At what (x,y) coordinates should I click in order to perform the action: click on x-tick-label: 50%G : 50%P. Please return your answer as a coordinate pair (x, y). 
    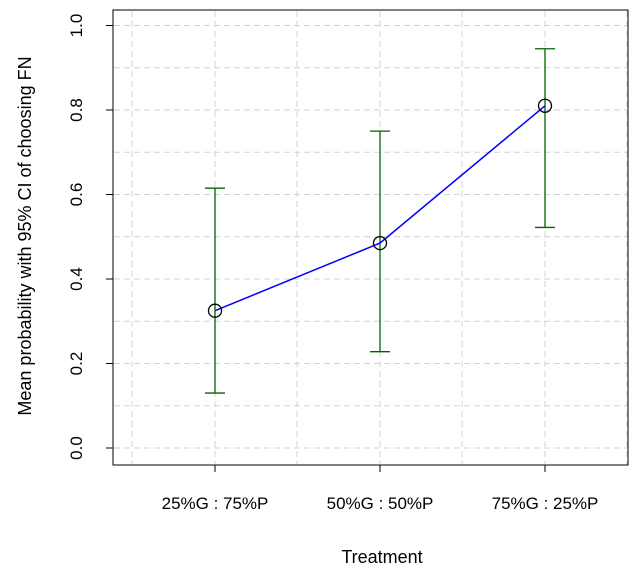
    Looking at the image, I should click on (380, 503).